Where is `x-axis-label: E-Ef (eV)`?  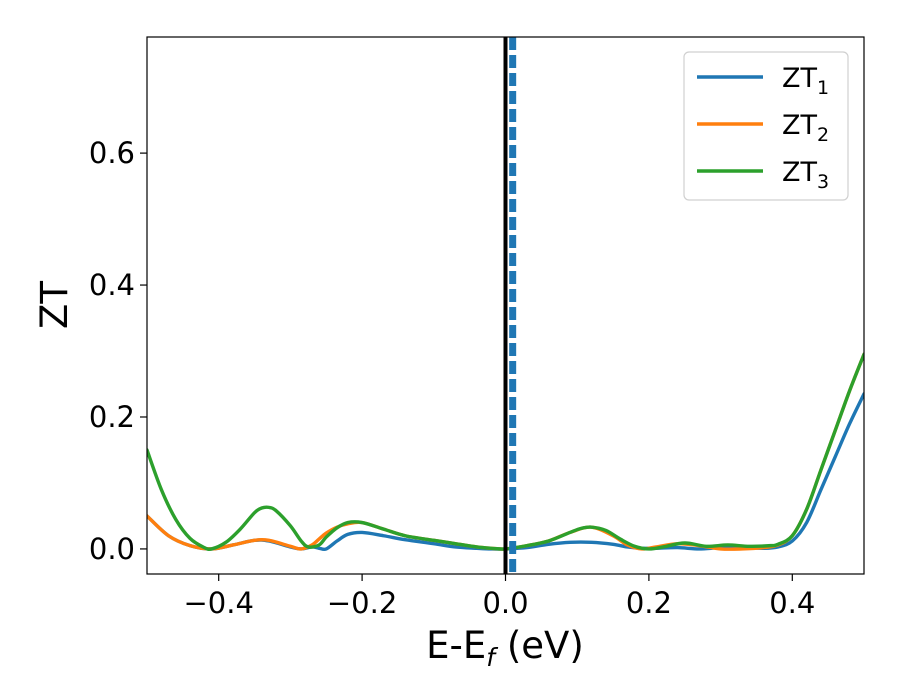
x-axis-label: E-Ef (eV) is located at coordinates (505, 648).